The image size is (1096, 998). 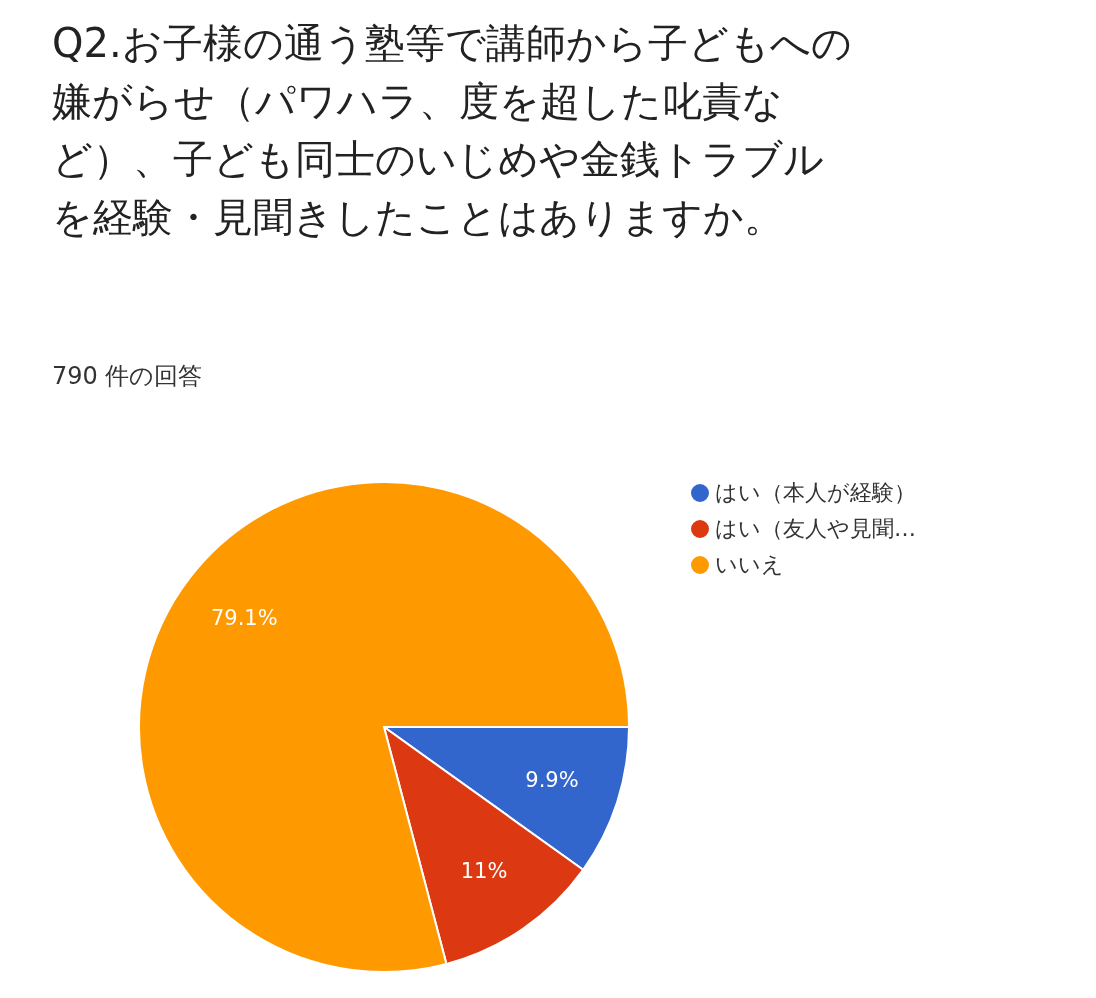 What do you see at coordinates (484, 871) in the screenshot?
I see `data-label: 11%` at bounding box center [484, 871].